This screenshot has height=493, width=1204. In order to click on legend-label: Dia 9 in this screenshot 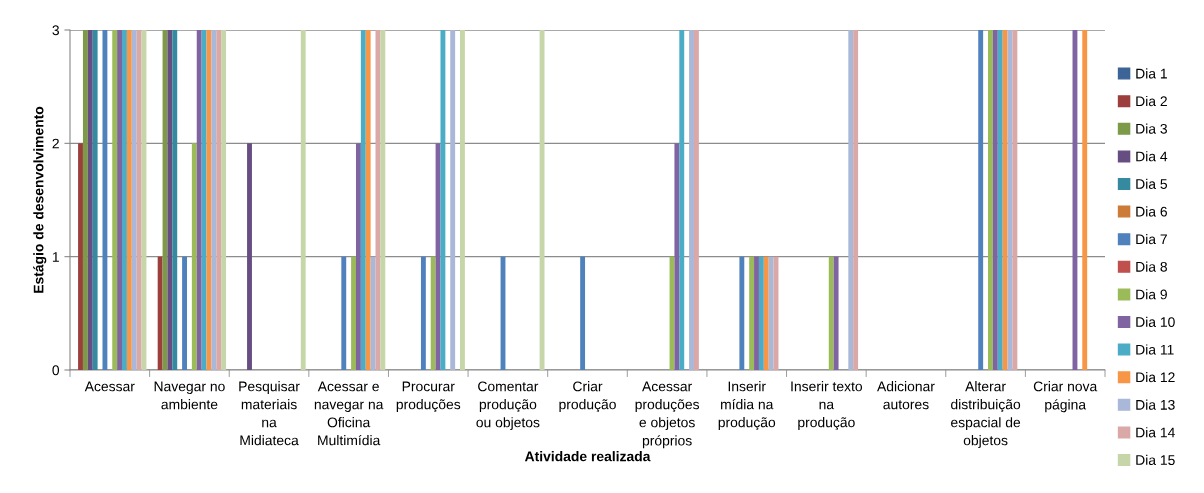, I will do `click(1151, 294)`.